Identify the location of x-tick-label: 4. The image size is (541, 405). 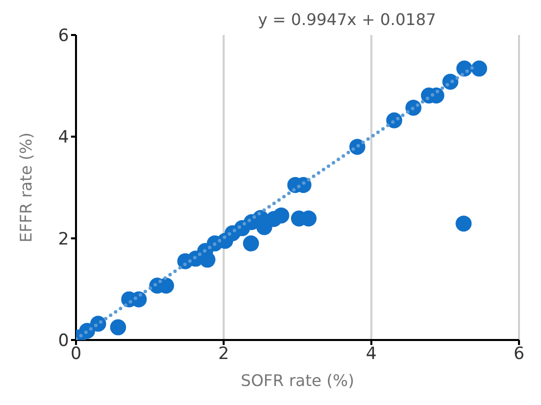
(371, 354).